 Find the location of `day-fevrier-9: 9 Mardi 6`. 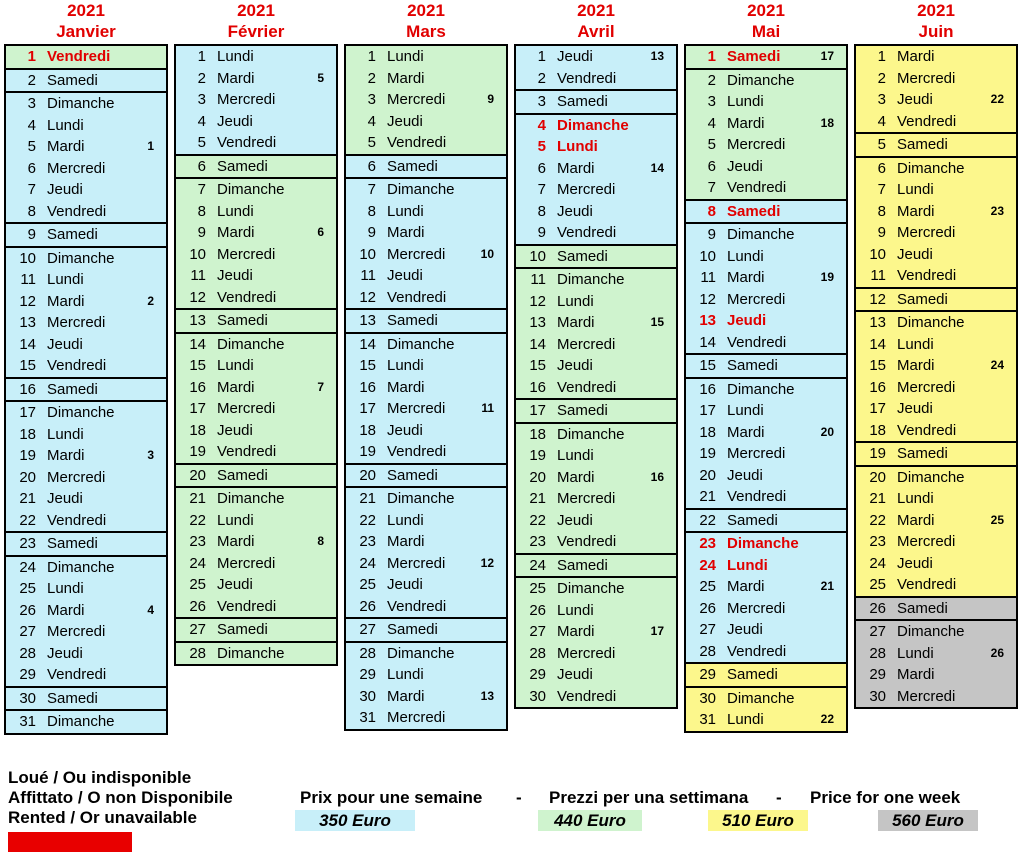

day-fevrier-9: 9 Mardi 6 is located at coordinates (256, 233).